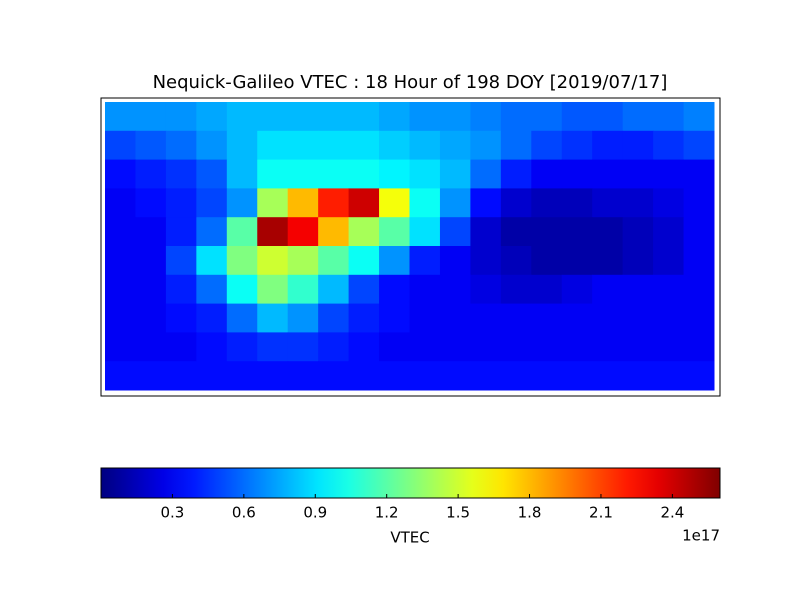 This screenshot has height=600, width=800. Describe the element at coordinates (387, 513) in the screenshot. I see `colorbar-tick-label: 1.2` at that location.